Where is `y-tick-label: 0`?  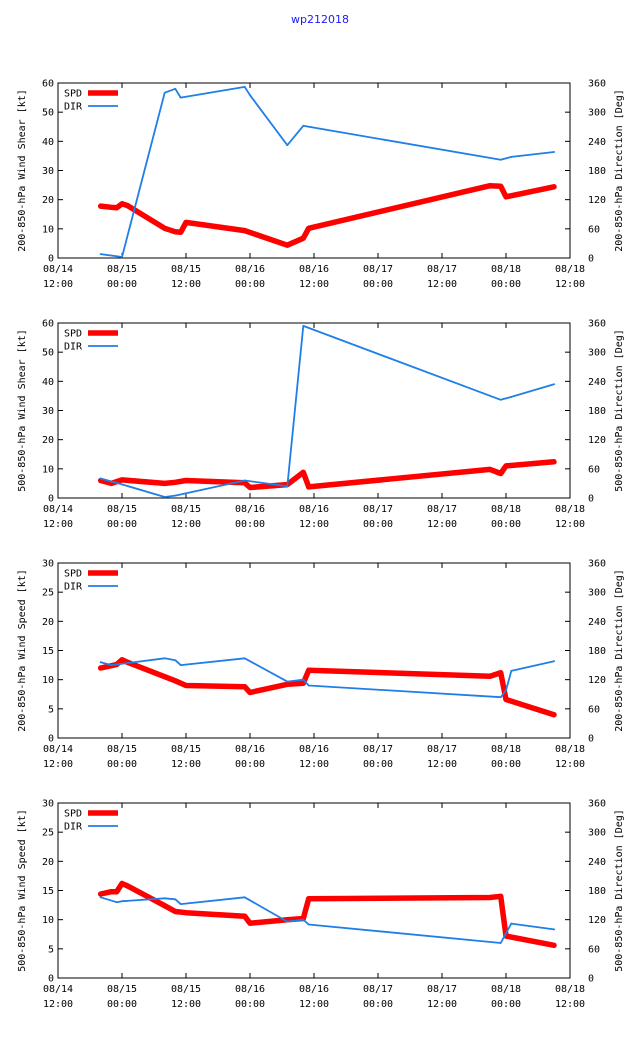
y-tick-label: 0 is located at coordinates (51, 259).